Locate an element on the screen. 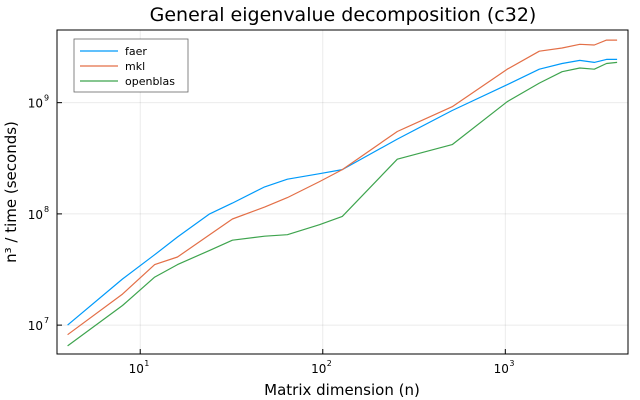 Image resolution: width=640 pixels, height=400 pixels. legend: faer mkl openblas is located at coordinates (131, 65).